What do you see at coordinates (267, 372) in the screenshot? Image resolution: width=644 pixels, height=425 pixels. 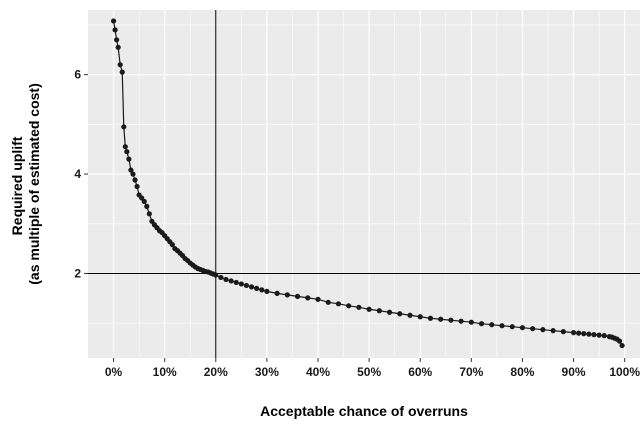 I see `x-tick-label: 30%` at bounding box center [267, 372].